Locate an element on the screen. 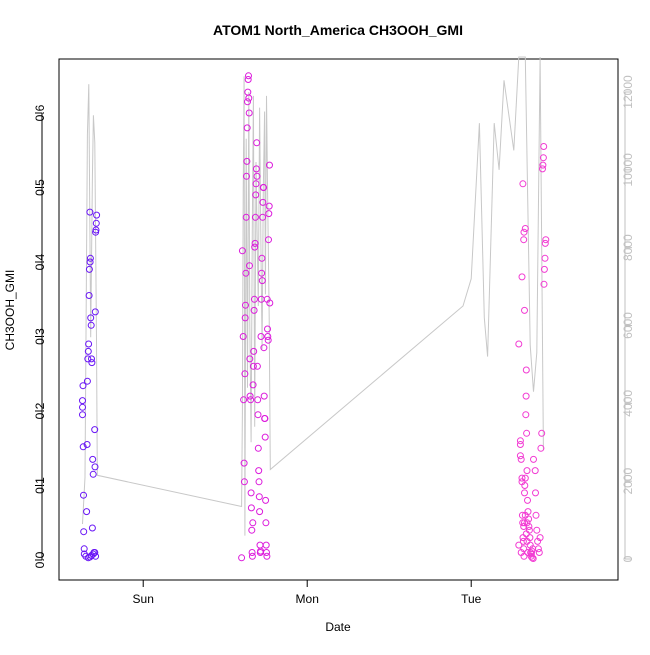 This screenshot has width=650, height=655. y2-tick-label: 2000 is located at coordinates (628, 480).